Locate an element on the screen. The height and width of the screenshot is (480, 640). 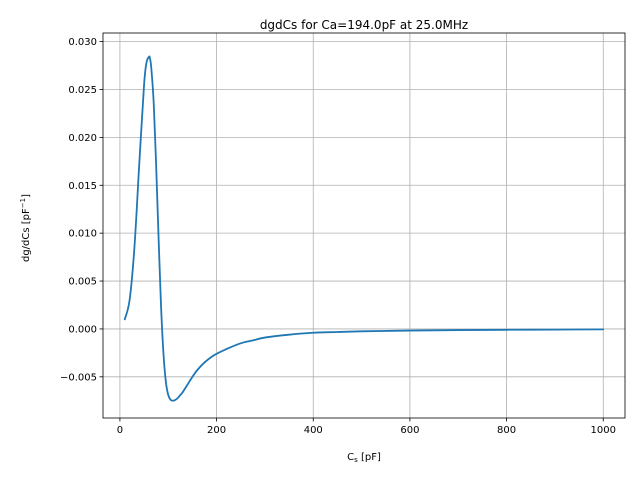
x-tick-label: 800 is located at coordinates (506, 430).